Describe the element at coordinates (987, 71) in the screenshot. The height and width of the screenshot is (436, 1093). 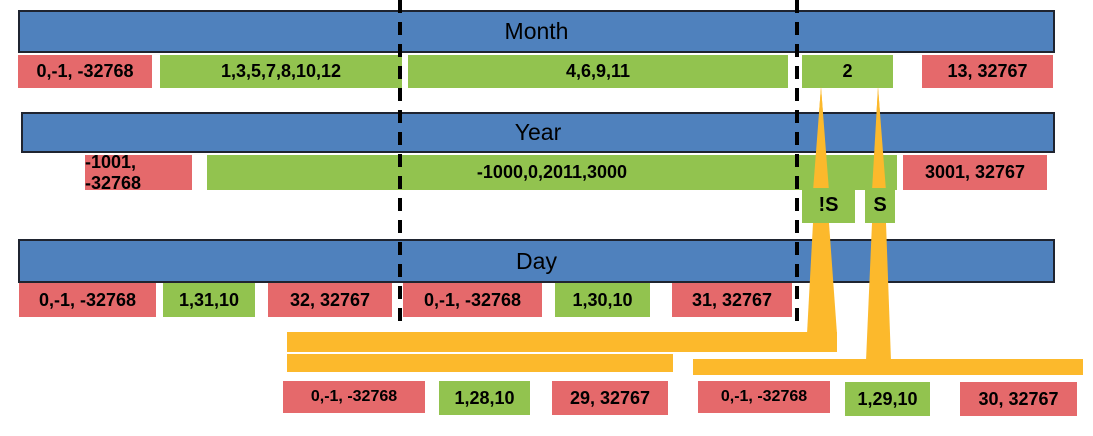
I see `month-partition-invalid-high: 13, 32767` at that location.